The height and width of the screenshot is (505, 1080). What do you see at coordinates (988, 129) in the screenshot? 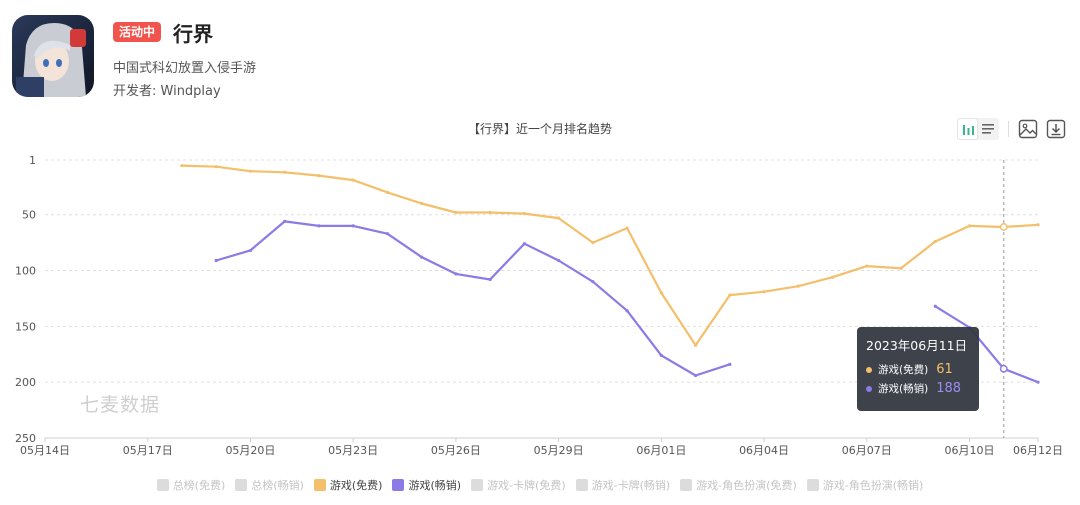
I see `list-icon` at bounding box center [988, 129].